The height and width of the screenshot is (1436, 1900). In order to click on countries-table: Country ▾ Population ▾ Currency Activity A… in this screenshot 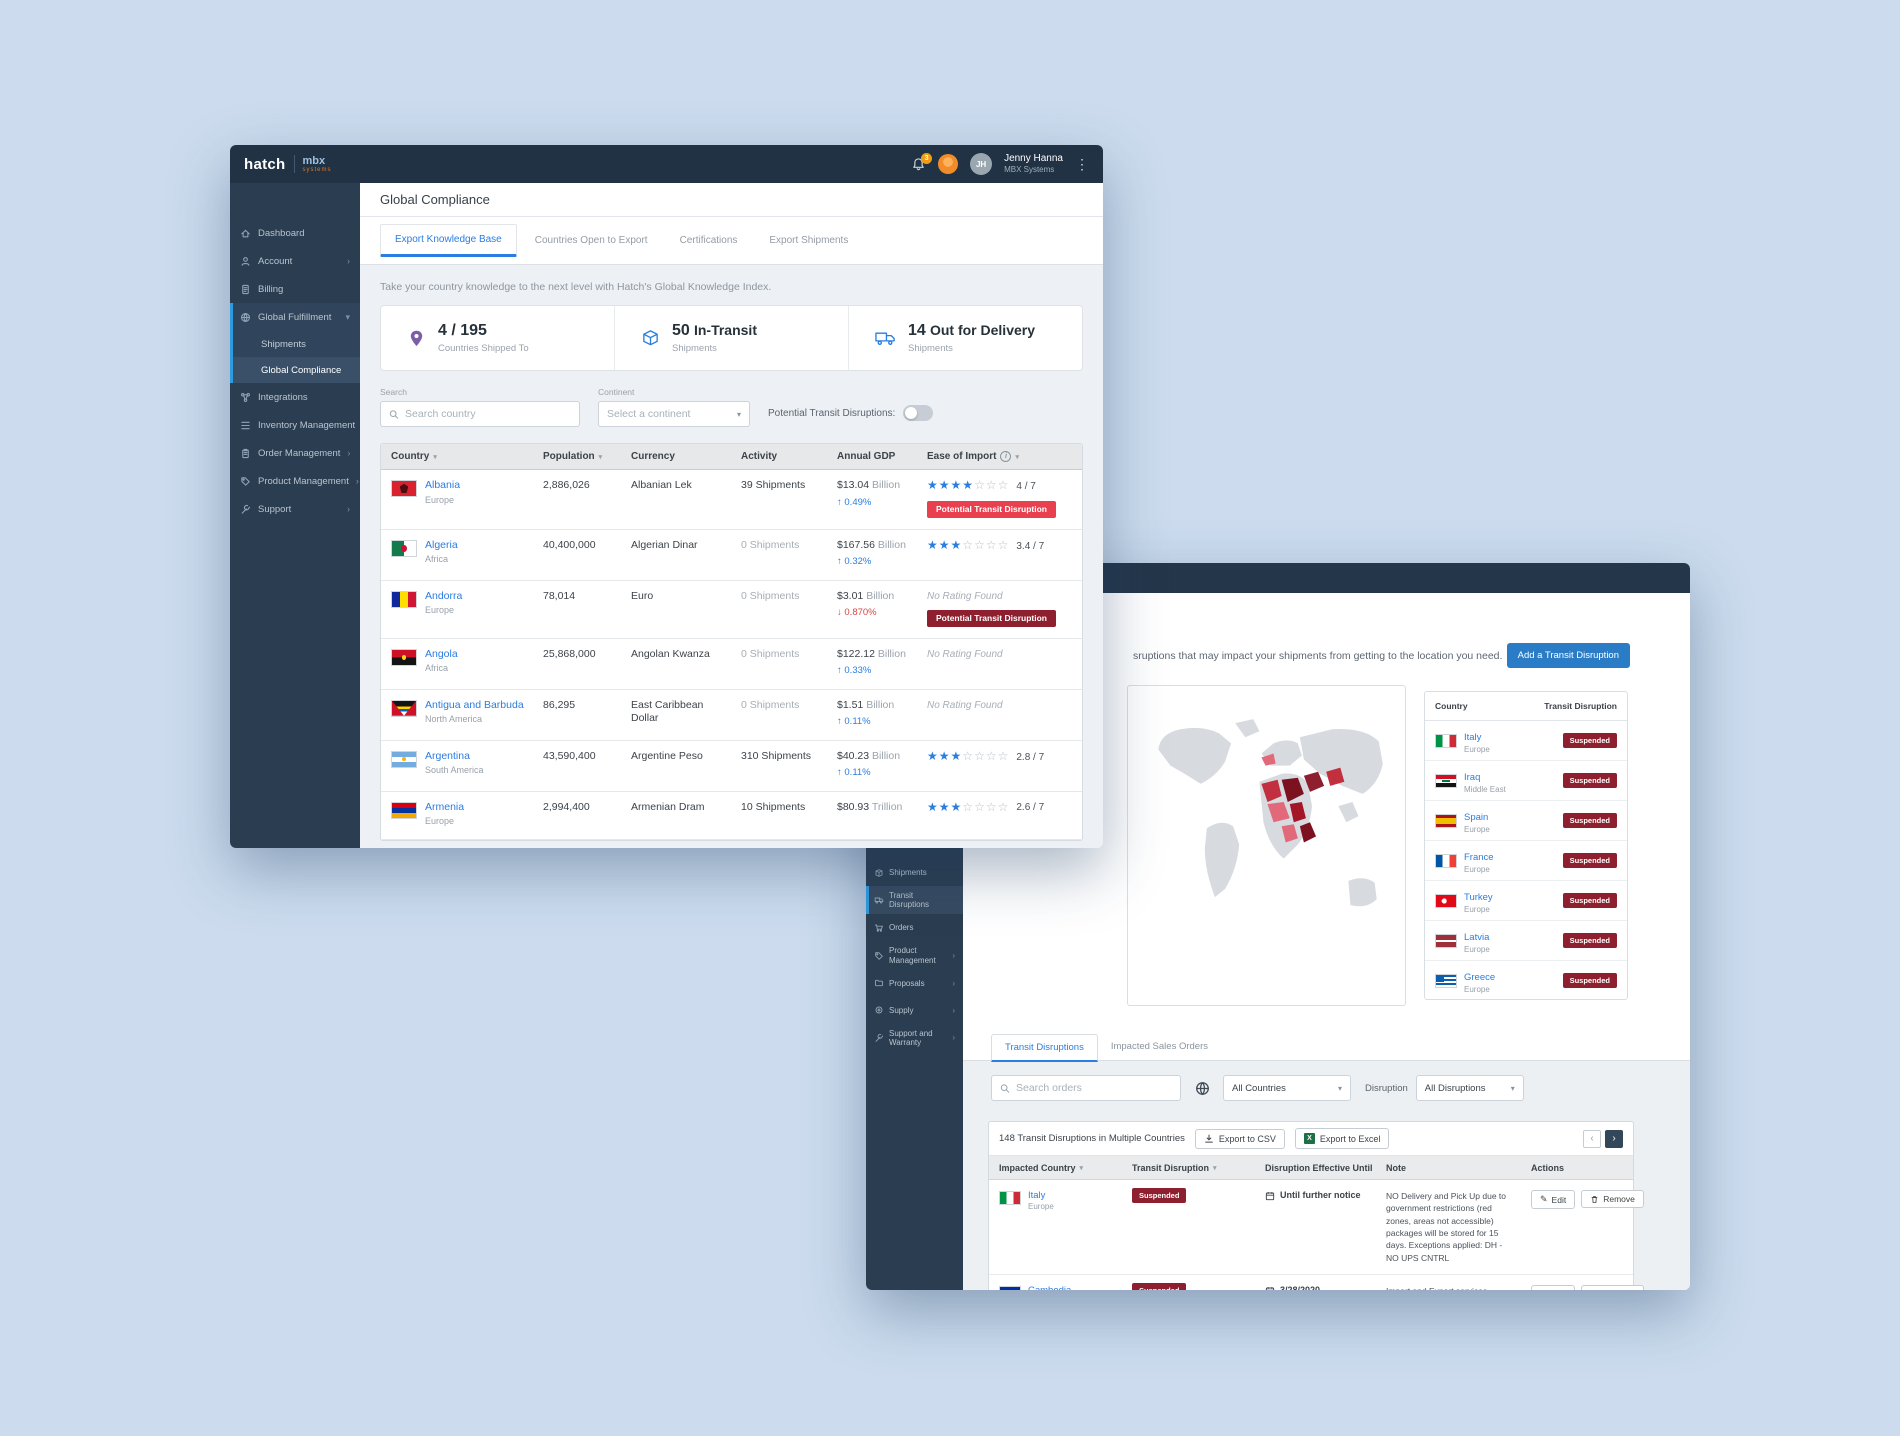, I will do `click(731, 642)`.